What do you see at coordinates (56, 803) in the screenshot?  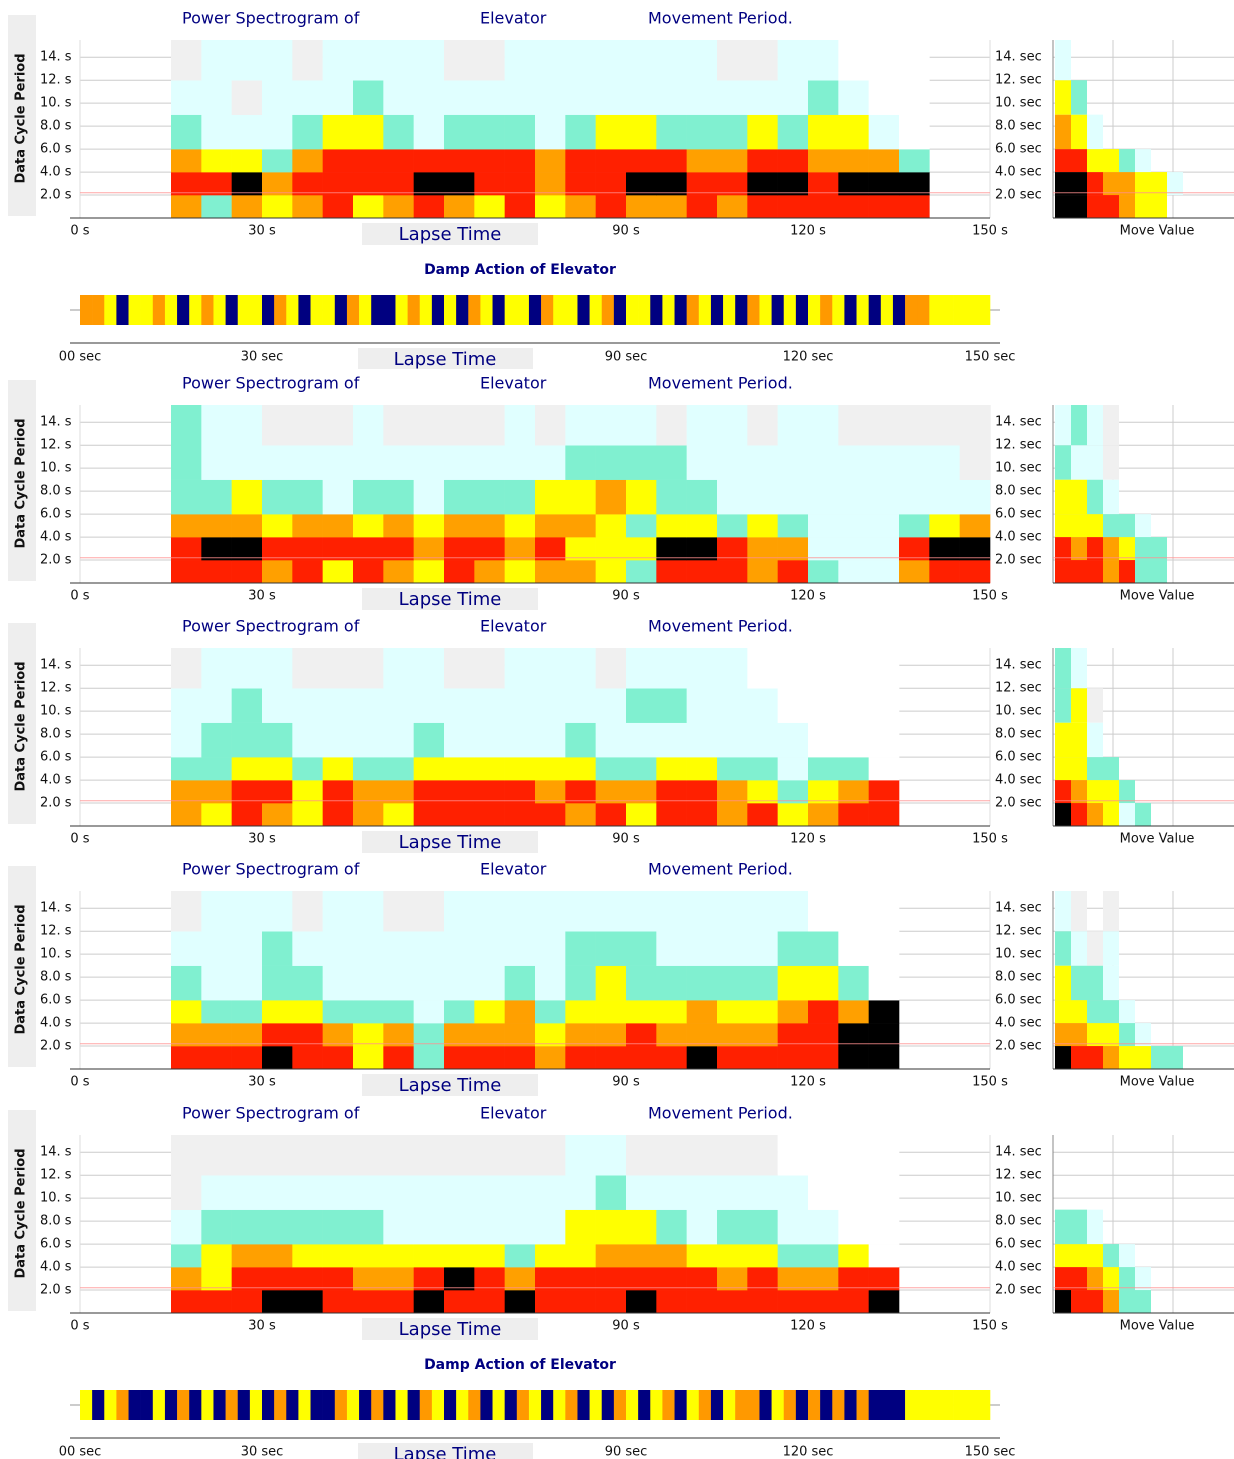 I see `y-tick-label: 2.0 s` at bounding box center [56, 803].